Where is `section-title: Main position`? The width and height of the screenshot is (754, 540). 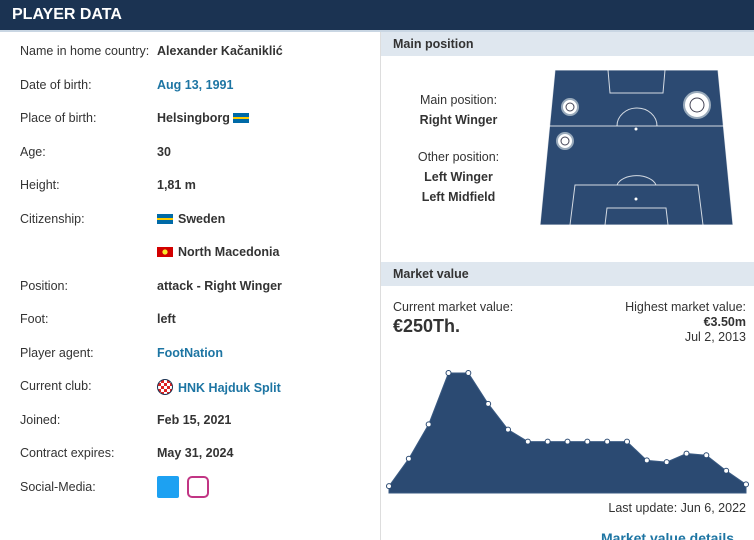 section-title: Main position is located at coordinates (567, 44).